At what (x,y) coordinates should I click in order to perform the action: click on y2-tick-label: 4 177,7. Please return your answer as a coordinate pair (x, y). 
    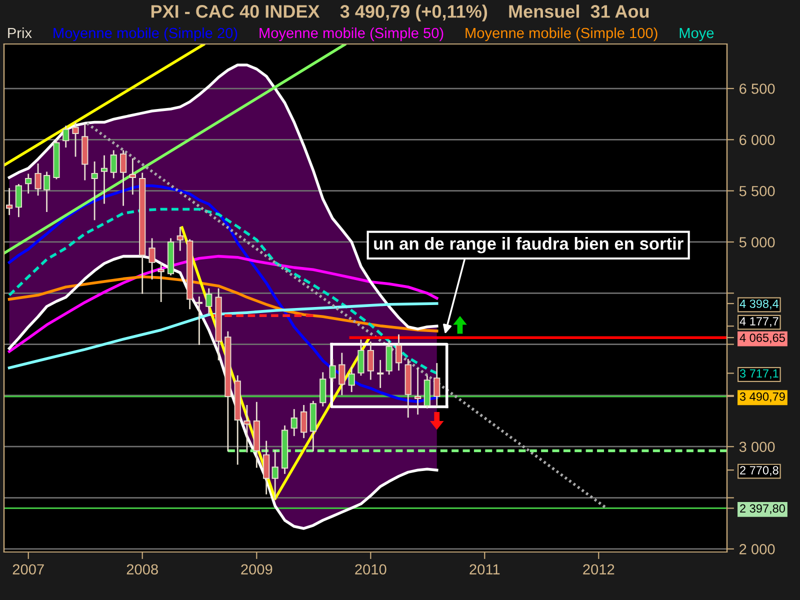
    Looking at the image, I should click on (759, 322).